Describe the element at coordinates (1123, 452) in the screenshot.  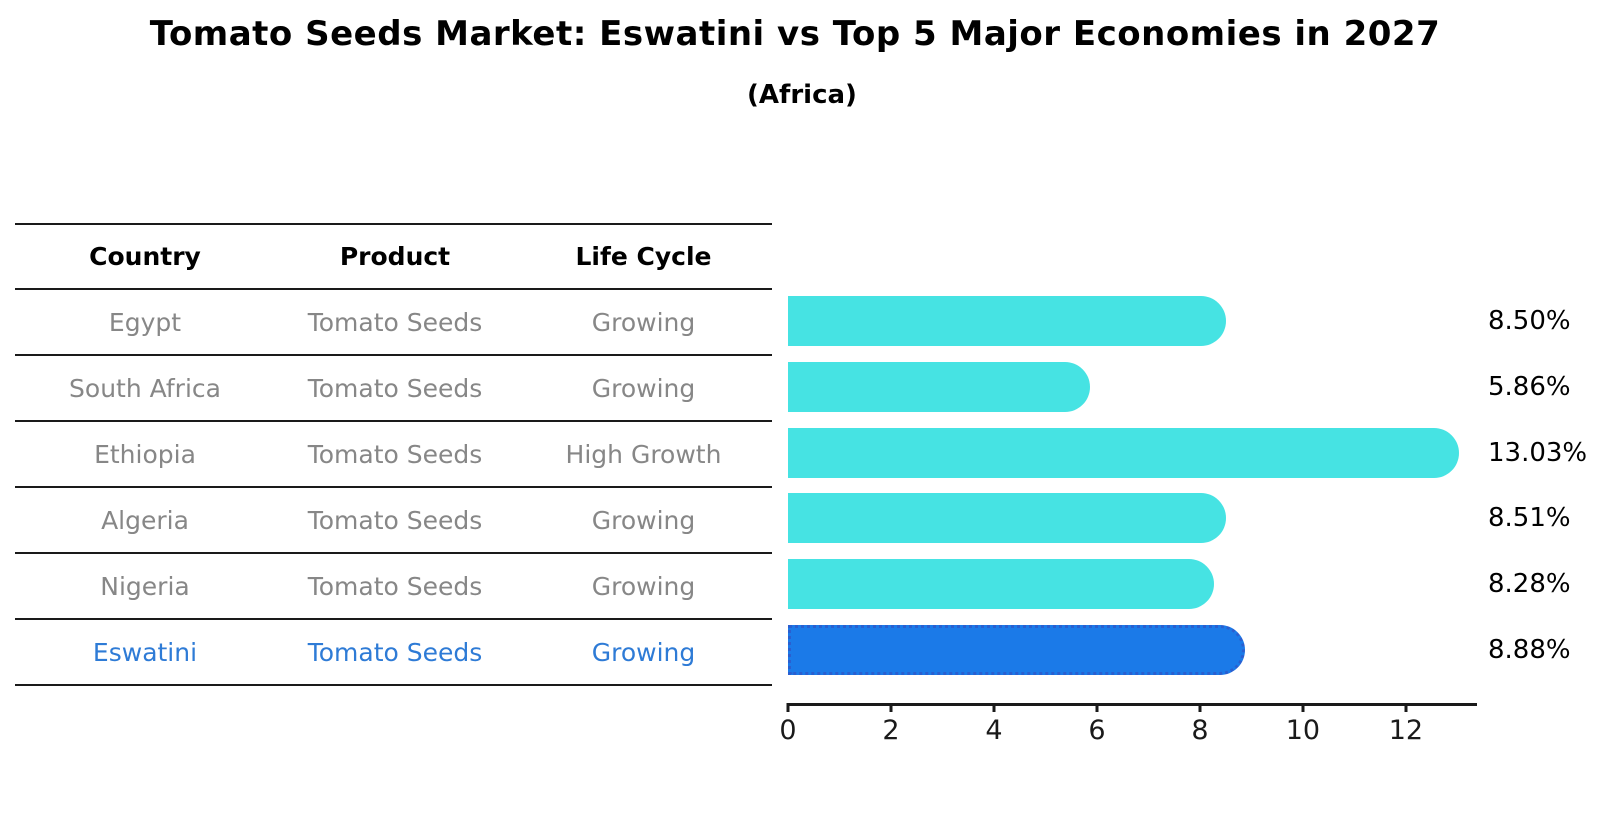
I see `bar-ethiopia` at that location.